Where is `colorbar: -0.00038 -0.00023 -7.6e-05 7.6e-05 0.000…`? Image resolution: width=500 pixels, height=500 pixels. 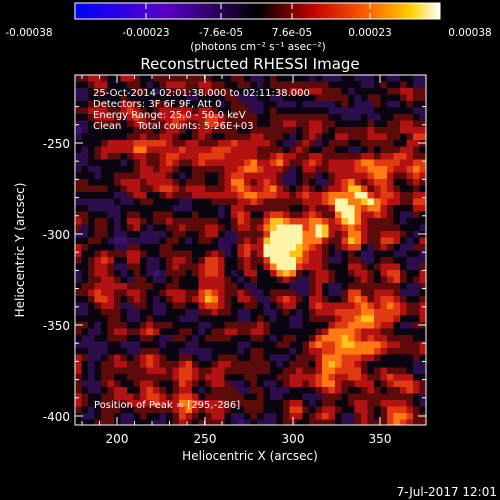
colorbar: -0.00038 -0.00023 -7.6e-05 7.6e-05 0.000… is located at coordinates (248, 27).